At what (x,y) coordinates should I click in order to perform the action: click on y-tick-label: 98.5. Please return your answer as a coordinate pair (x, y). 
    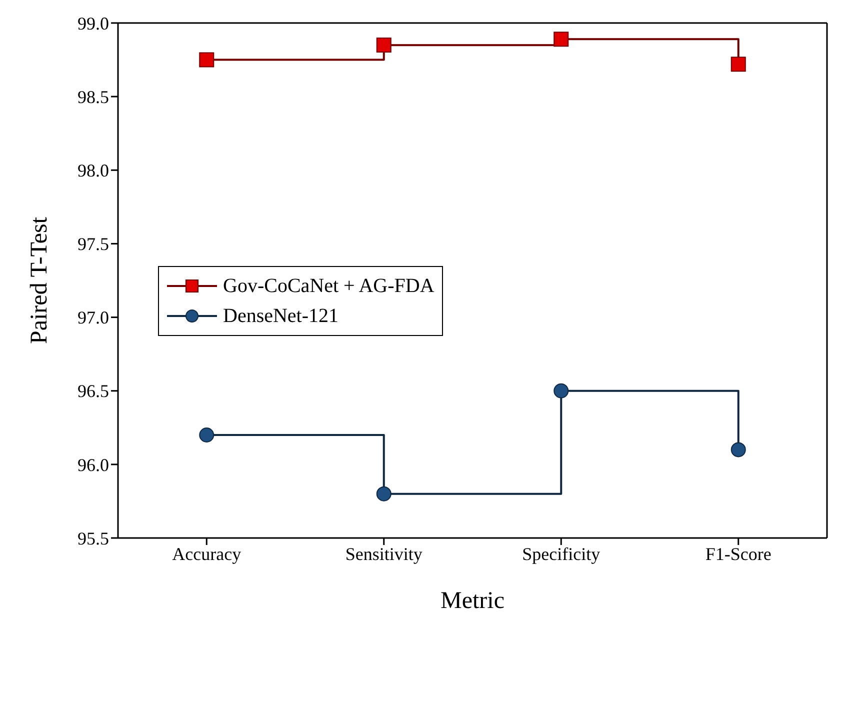
    Looking at the image, I should click on (93, 96).